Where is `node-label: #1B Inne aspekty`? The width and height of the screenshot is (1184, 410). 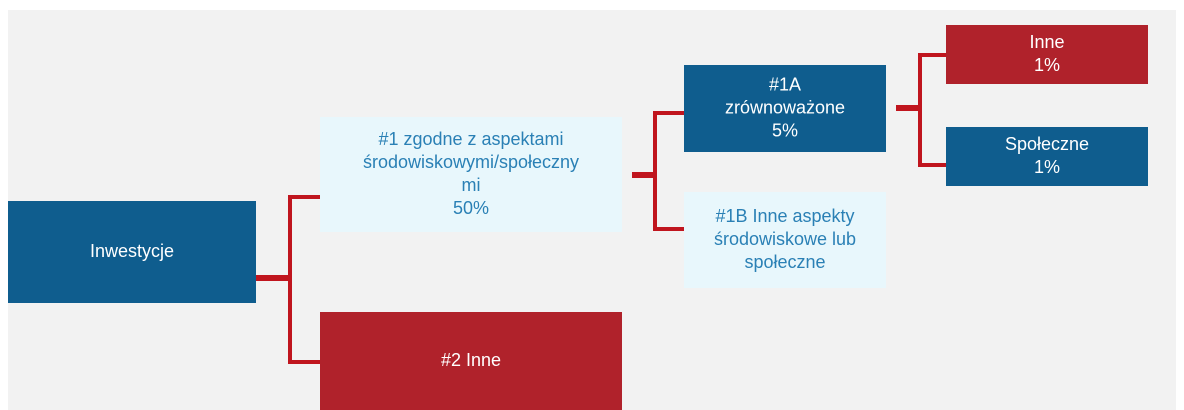
node-label: #1B Inne aspekty is located at coordinates (784, 216).